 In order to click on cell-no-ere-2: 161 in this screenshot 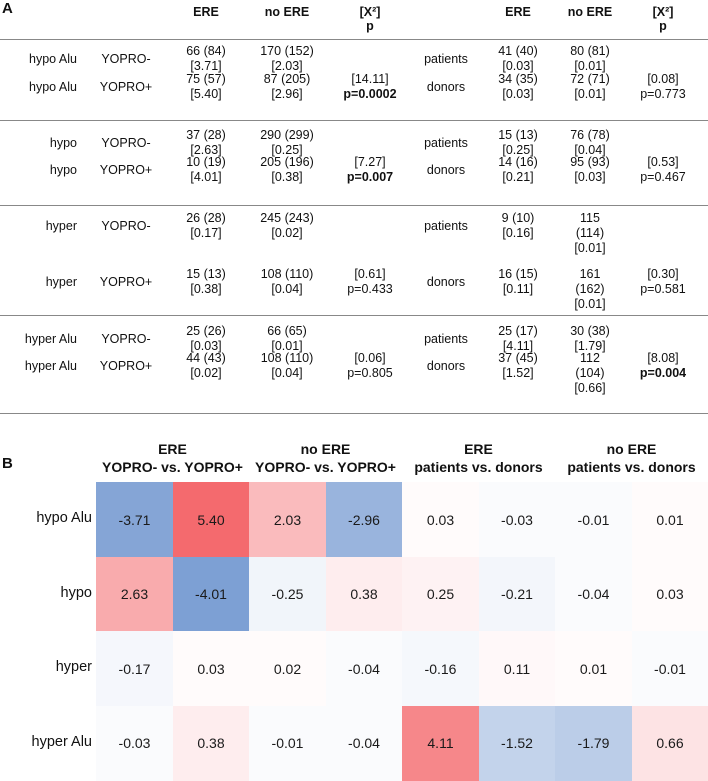, I will do `click(590, 274)`.